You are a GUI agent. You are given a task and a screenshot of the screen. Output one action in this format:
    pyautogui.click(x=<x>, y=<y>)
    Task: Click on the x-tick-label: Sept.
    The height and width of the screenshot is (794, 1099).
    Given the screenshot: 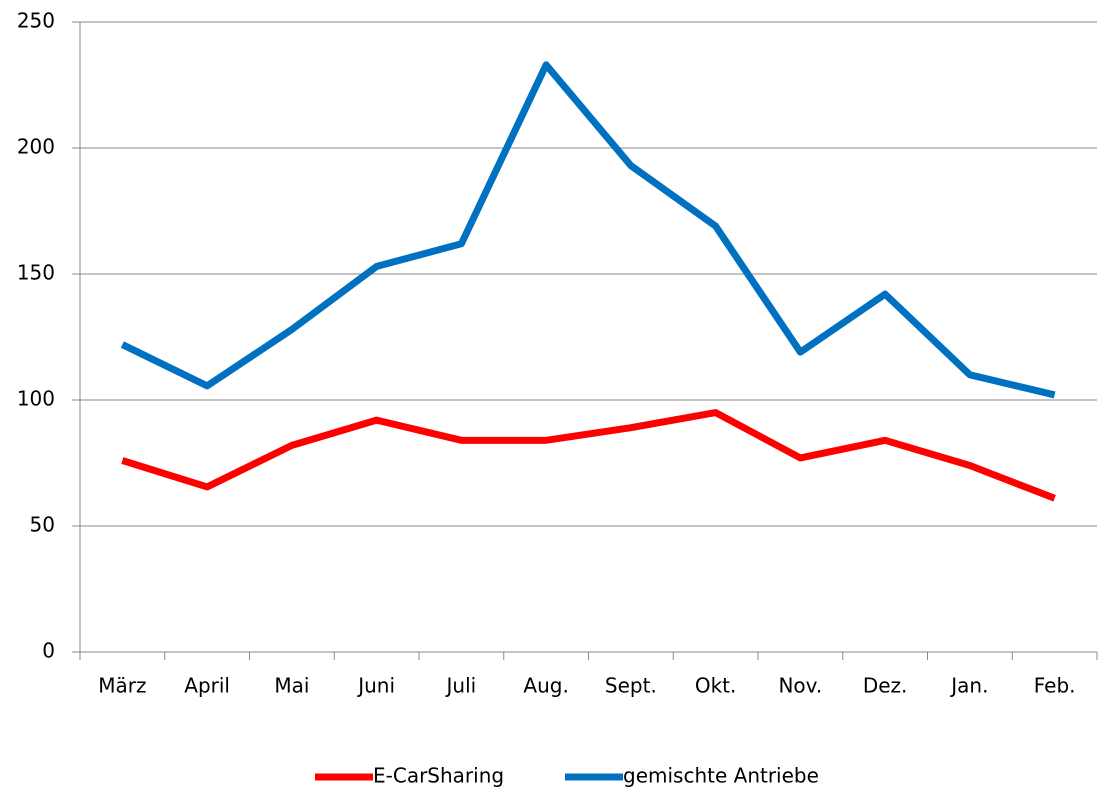 What is the action you would take?
    pyautogui.click(x=631, y=686)
    